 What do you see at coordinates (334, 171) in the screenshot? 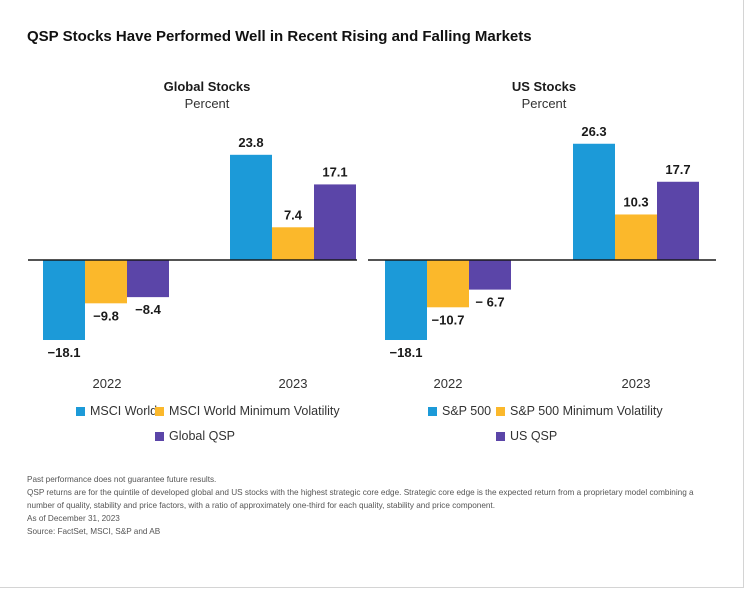
I see `data-label: 17.1` at bounding box center [334, 171].